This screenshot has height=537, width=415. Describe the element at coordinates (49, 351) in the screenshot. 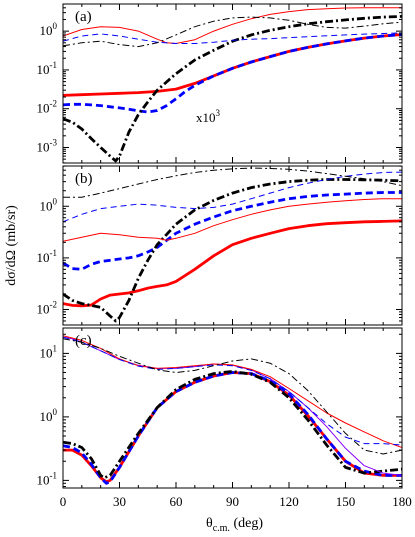

I see `y-tick-label: 10¹` at that location.